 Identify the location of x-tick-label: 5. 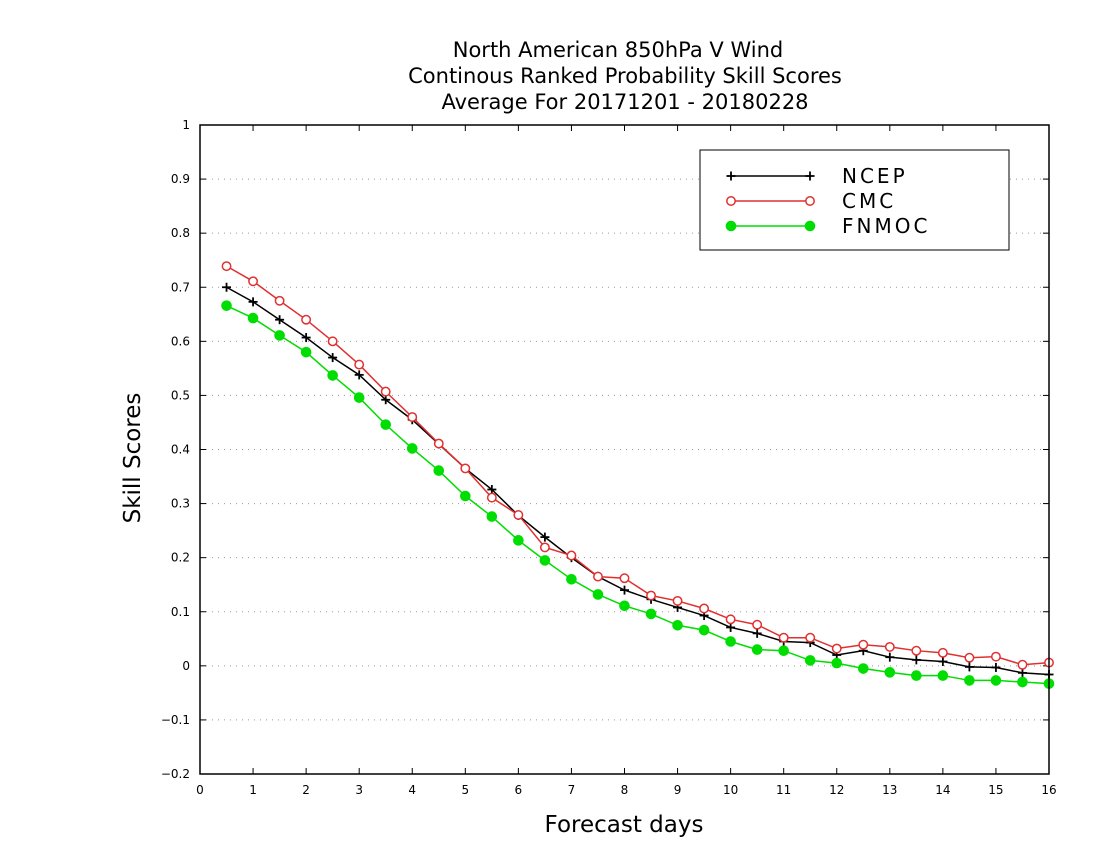
(465, 790).